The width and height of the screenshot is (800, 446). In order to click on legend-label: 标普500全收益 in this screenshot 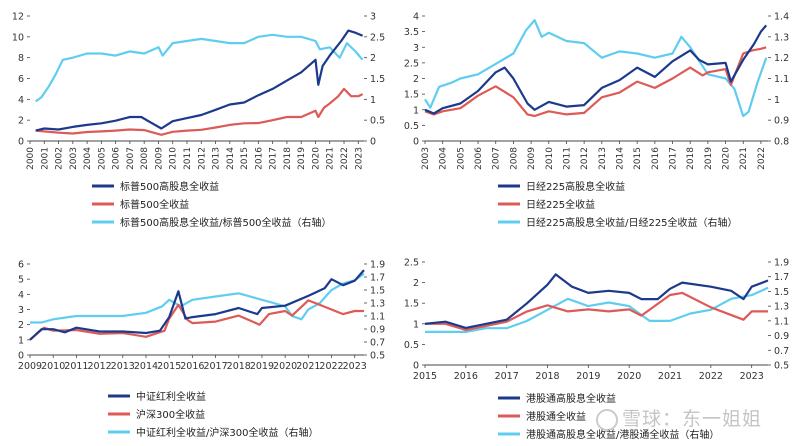, I will do `click(154, 204)`.